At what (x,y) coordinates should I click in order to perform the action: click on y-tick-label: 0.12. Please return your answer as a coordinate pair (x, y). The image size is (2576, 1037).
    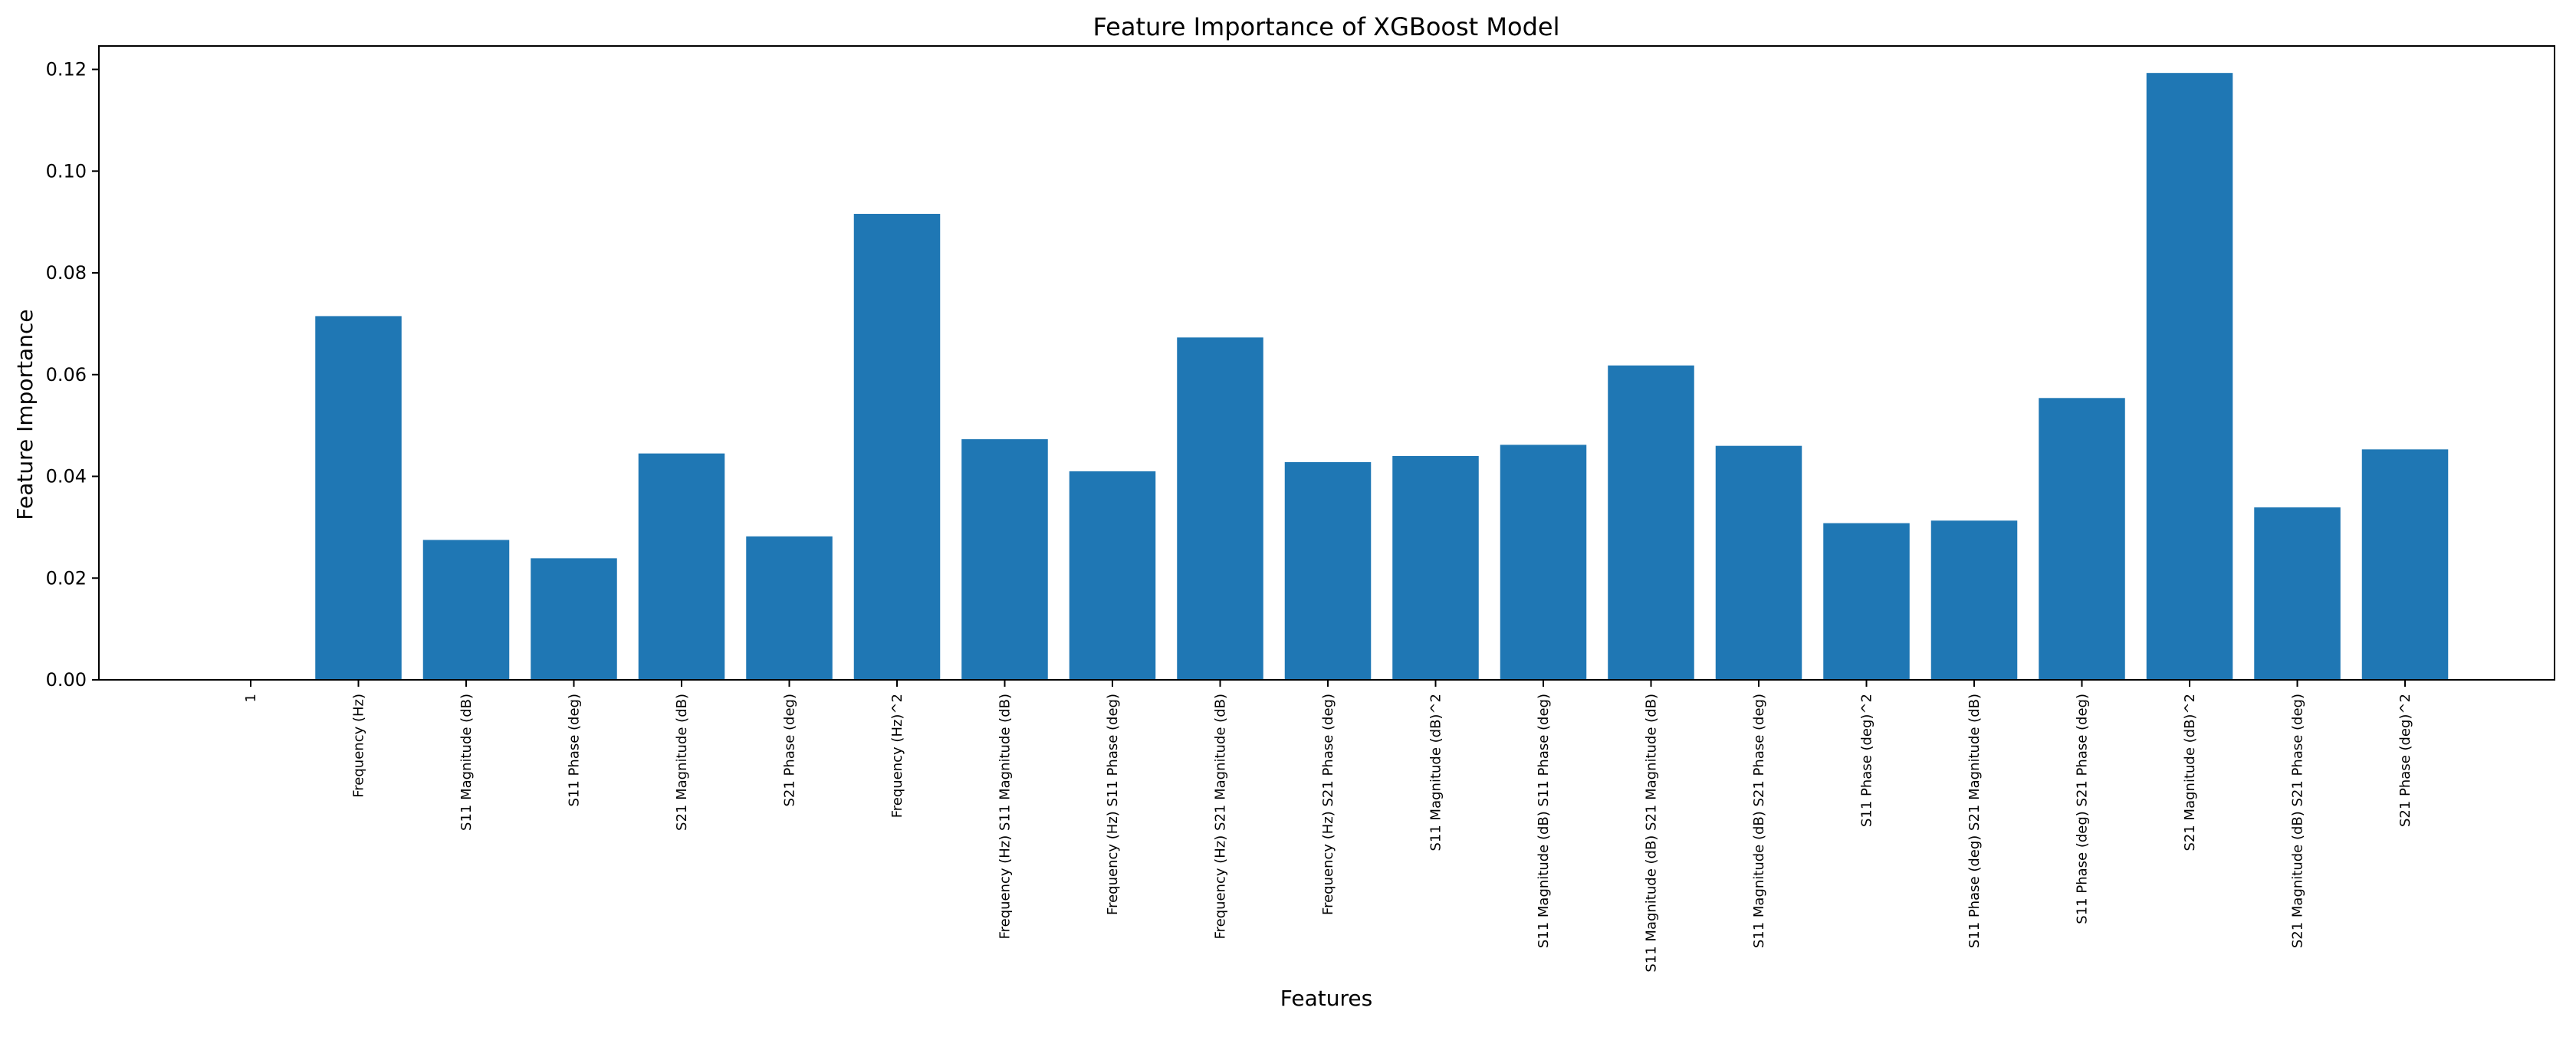
    Looking at the image, I should click on (66, 69).